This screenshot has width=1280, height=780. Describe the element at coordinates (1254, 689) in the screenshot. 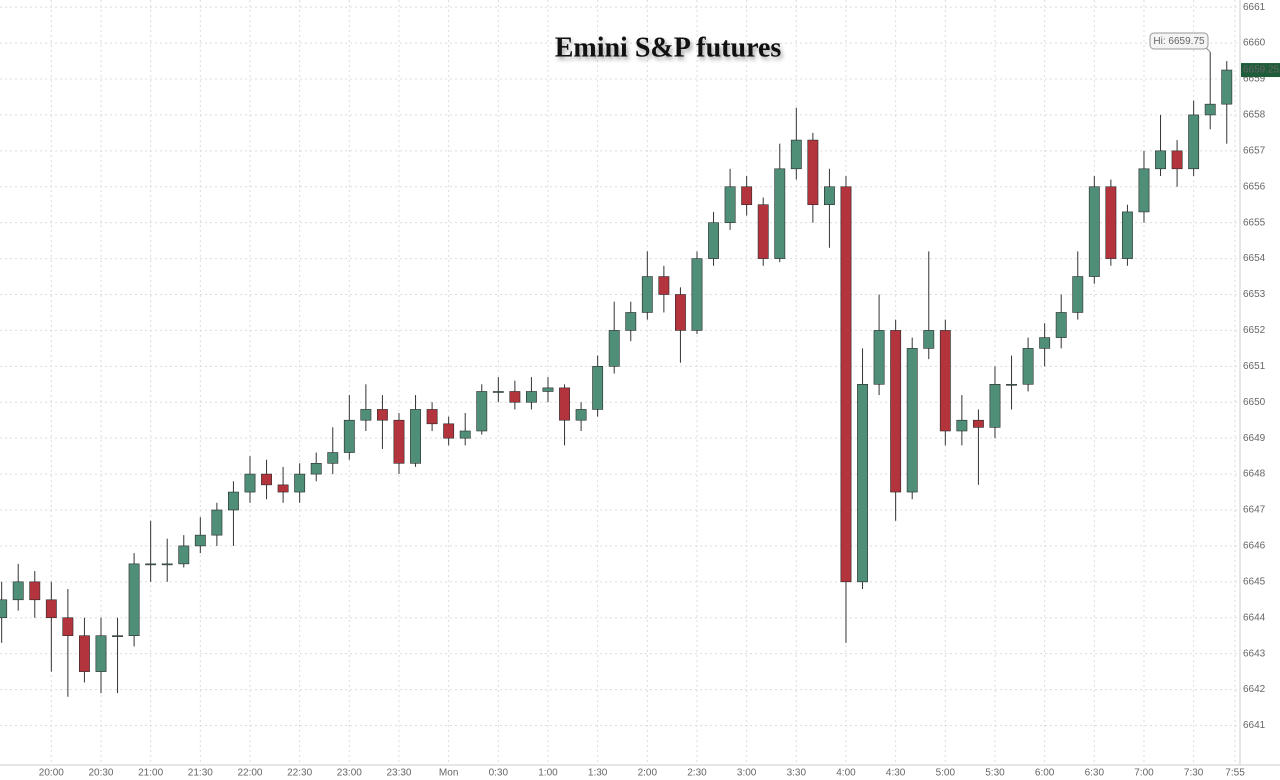

I see `y-tick-label: 6642` at that location.